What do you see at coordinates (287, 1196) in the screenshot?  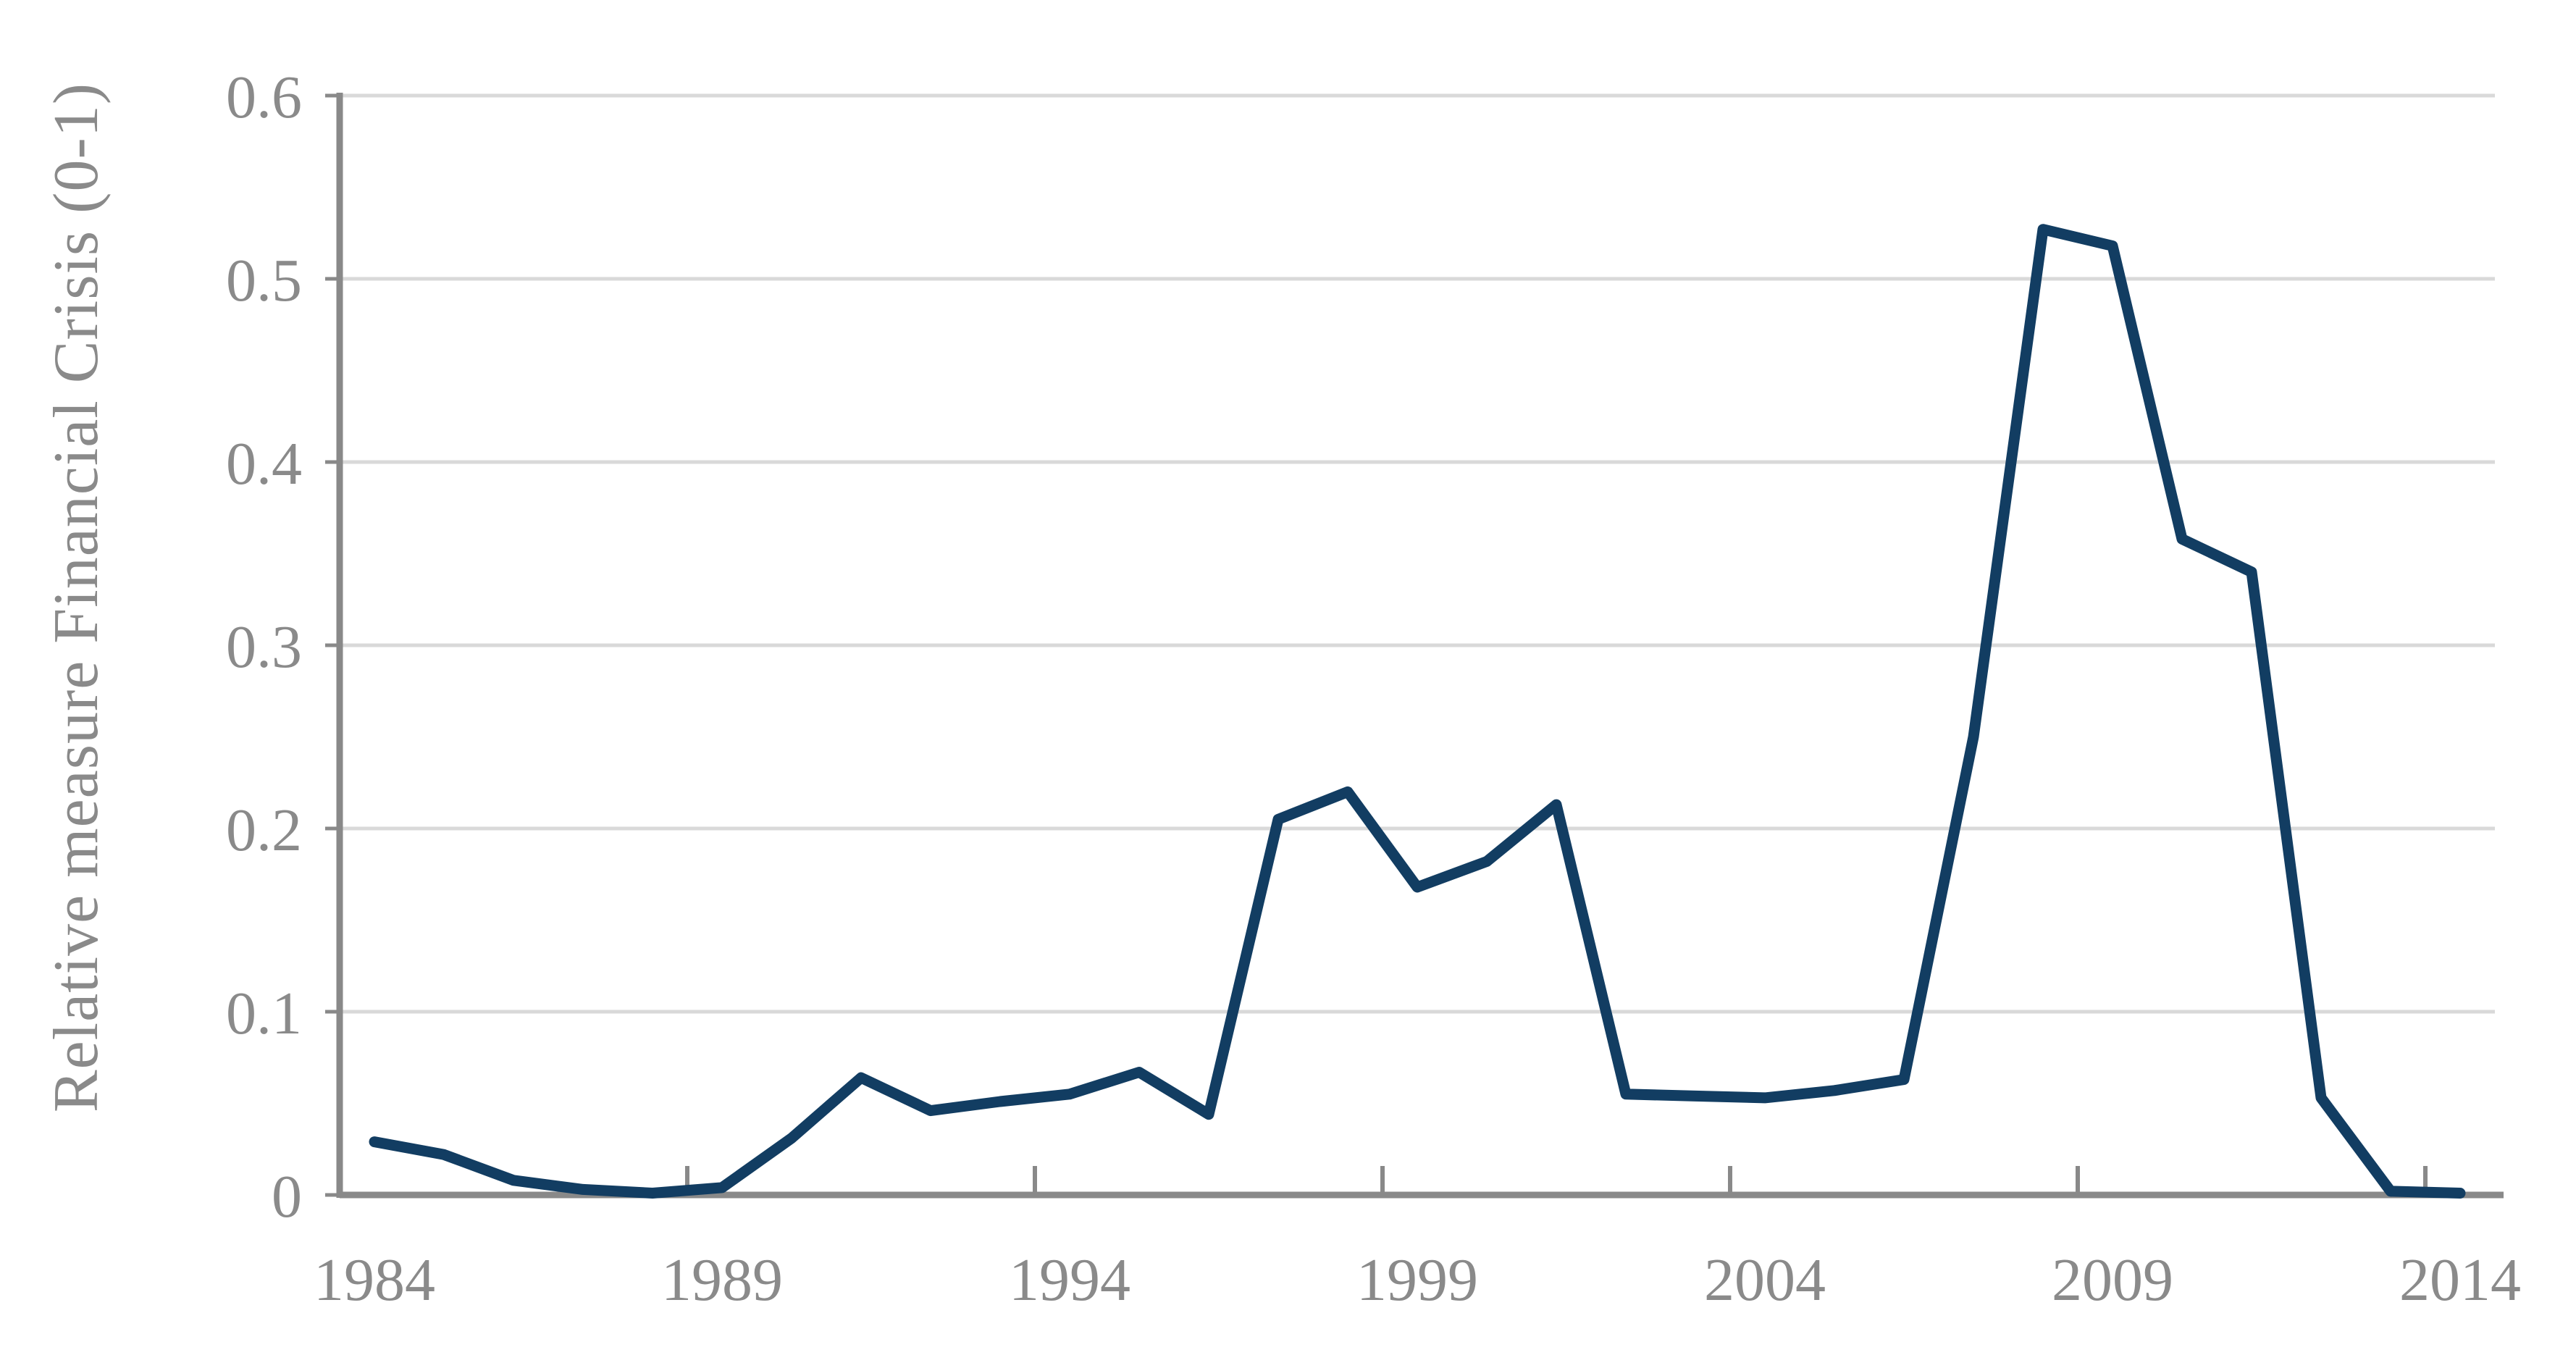 I see `y-tick-label: 0` at bounding box center [287, 1196].